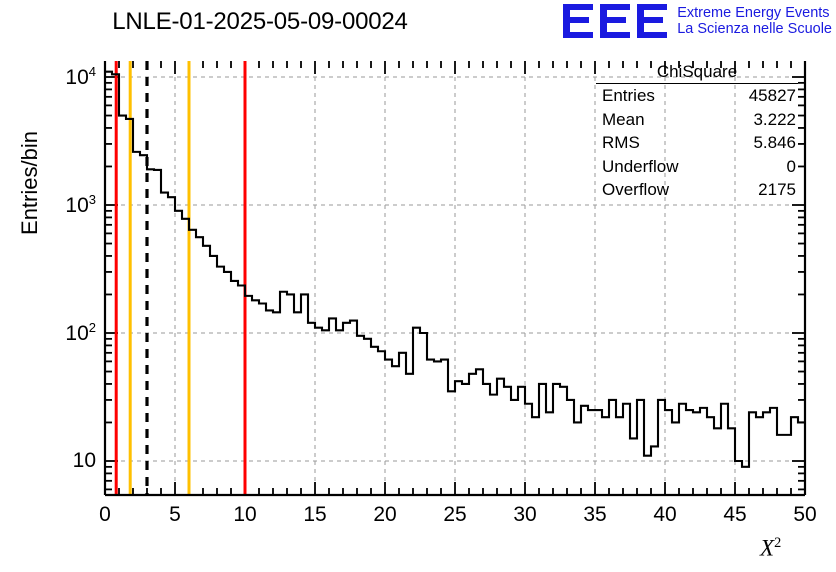 This screenshot has width=836, height=572. I want to click on eee-logo-line2: La Scienza nelle Scuole, so click(754, 29).